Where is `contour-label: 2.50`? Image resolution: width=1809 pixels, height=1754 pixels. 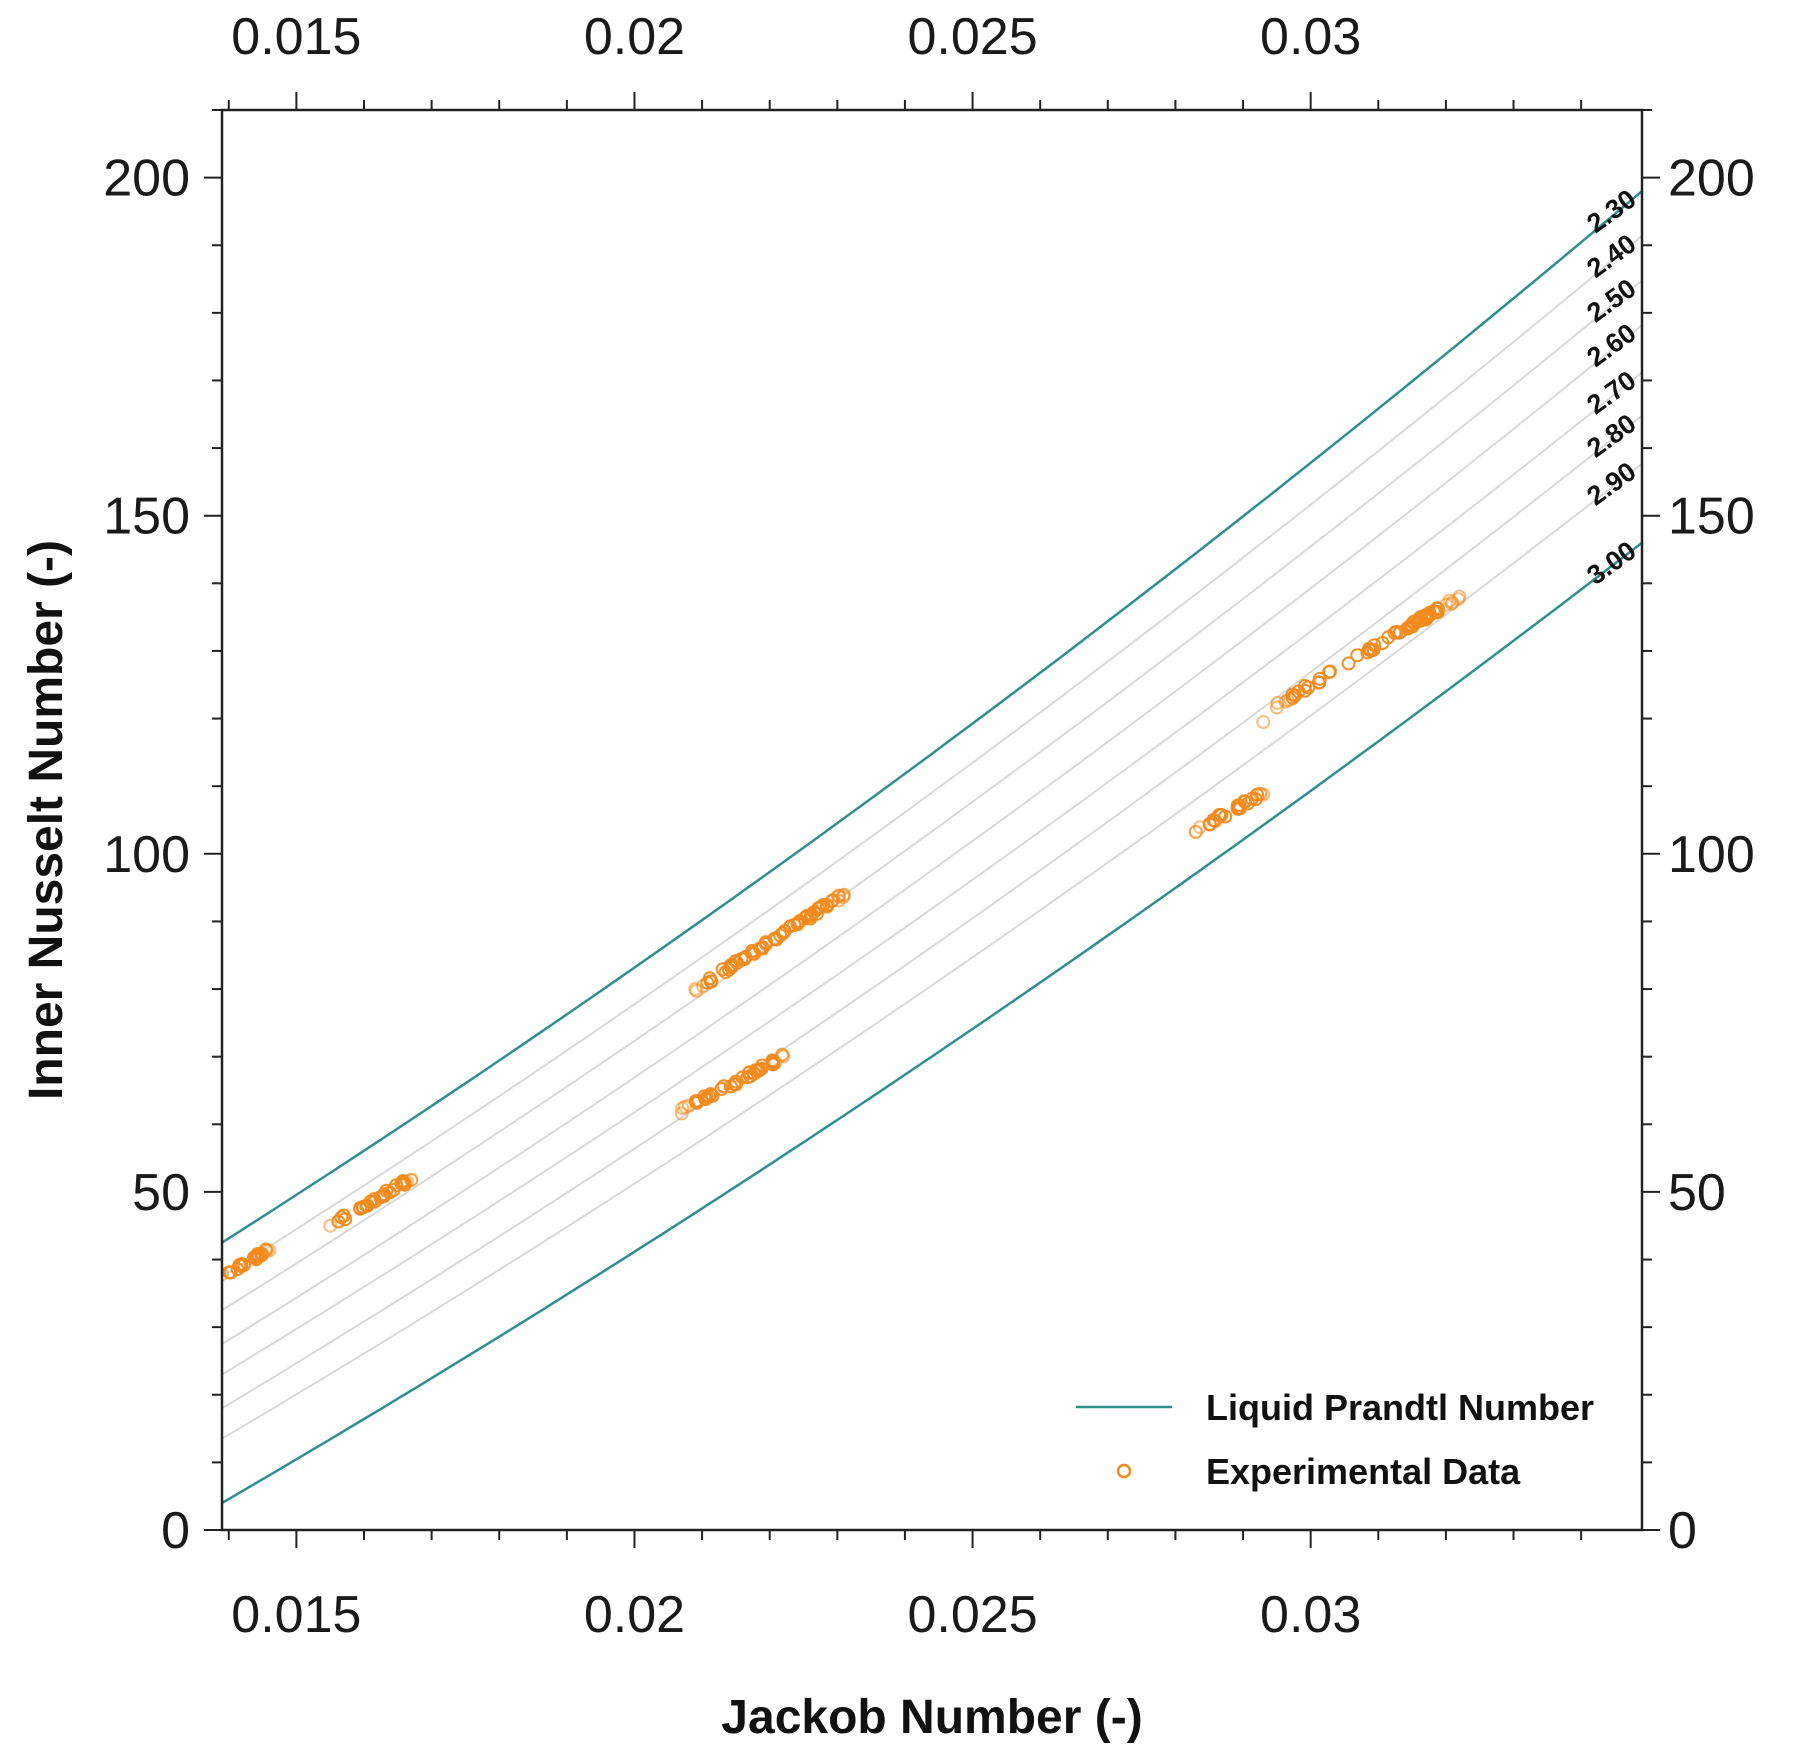 contour-label: 2.50 is located at coordinates (1611, 300).